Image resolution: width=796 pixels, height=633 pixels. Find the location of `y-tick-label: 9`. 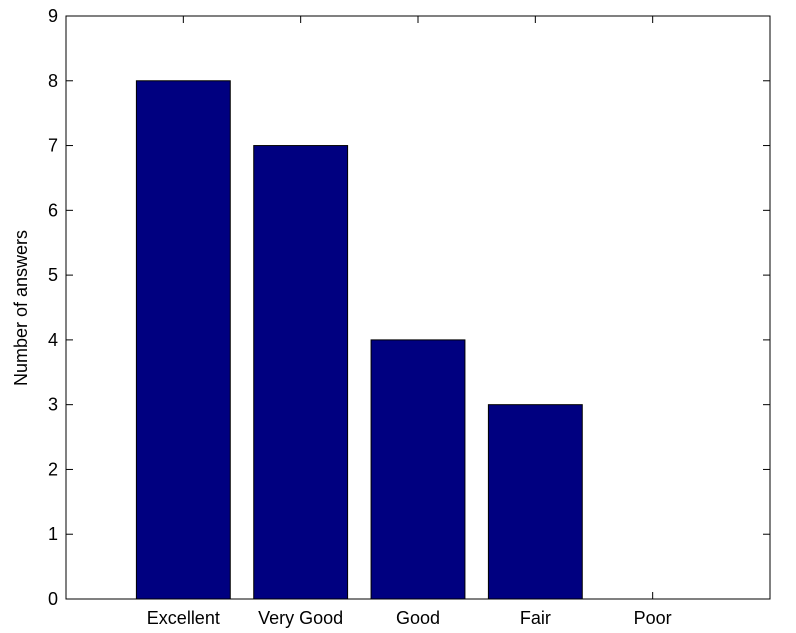

y-tick-label: 9 is located at coordinates (53, 16).